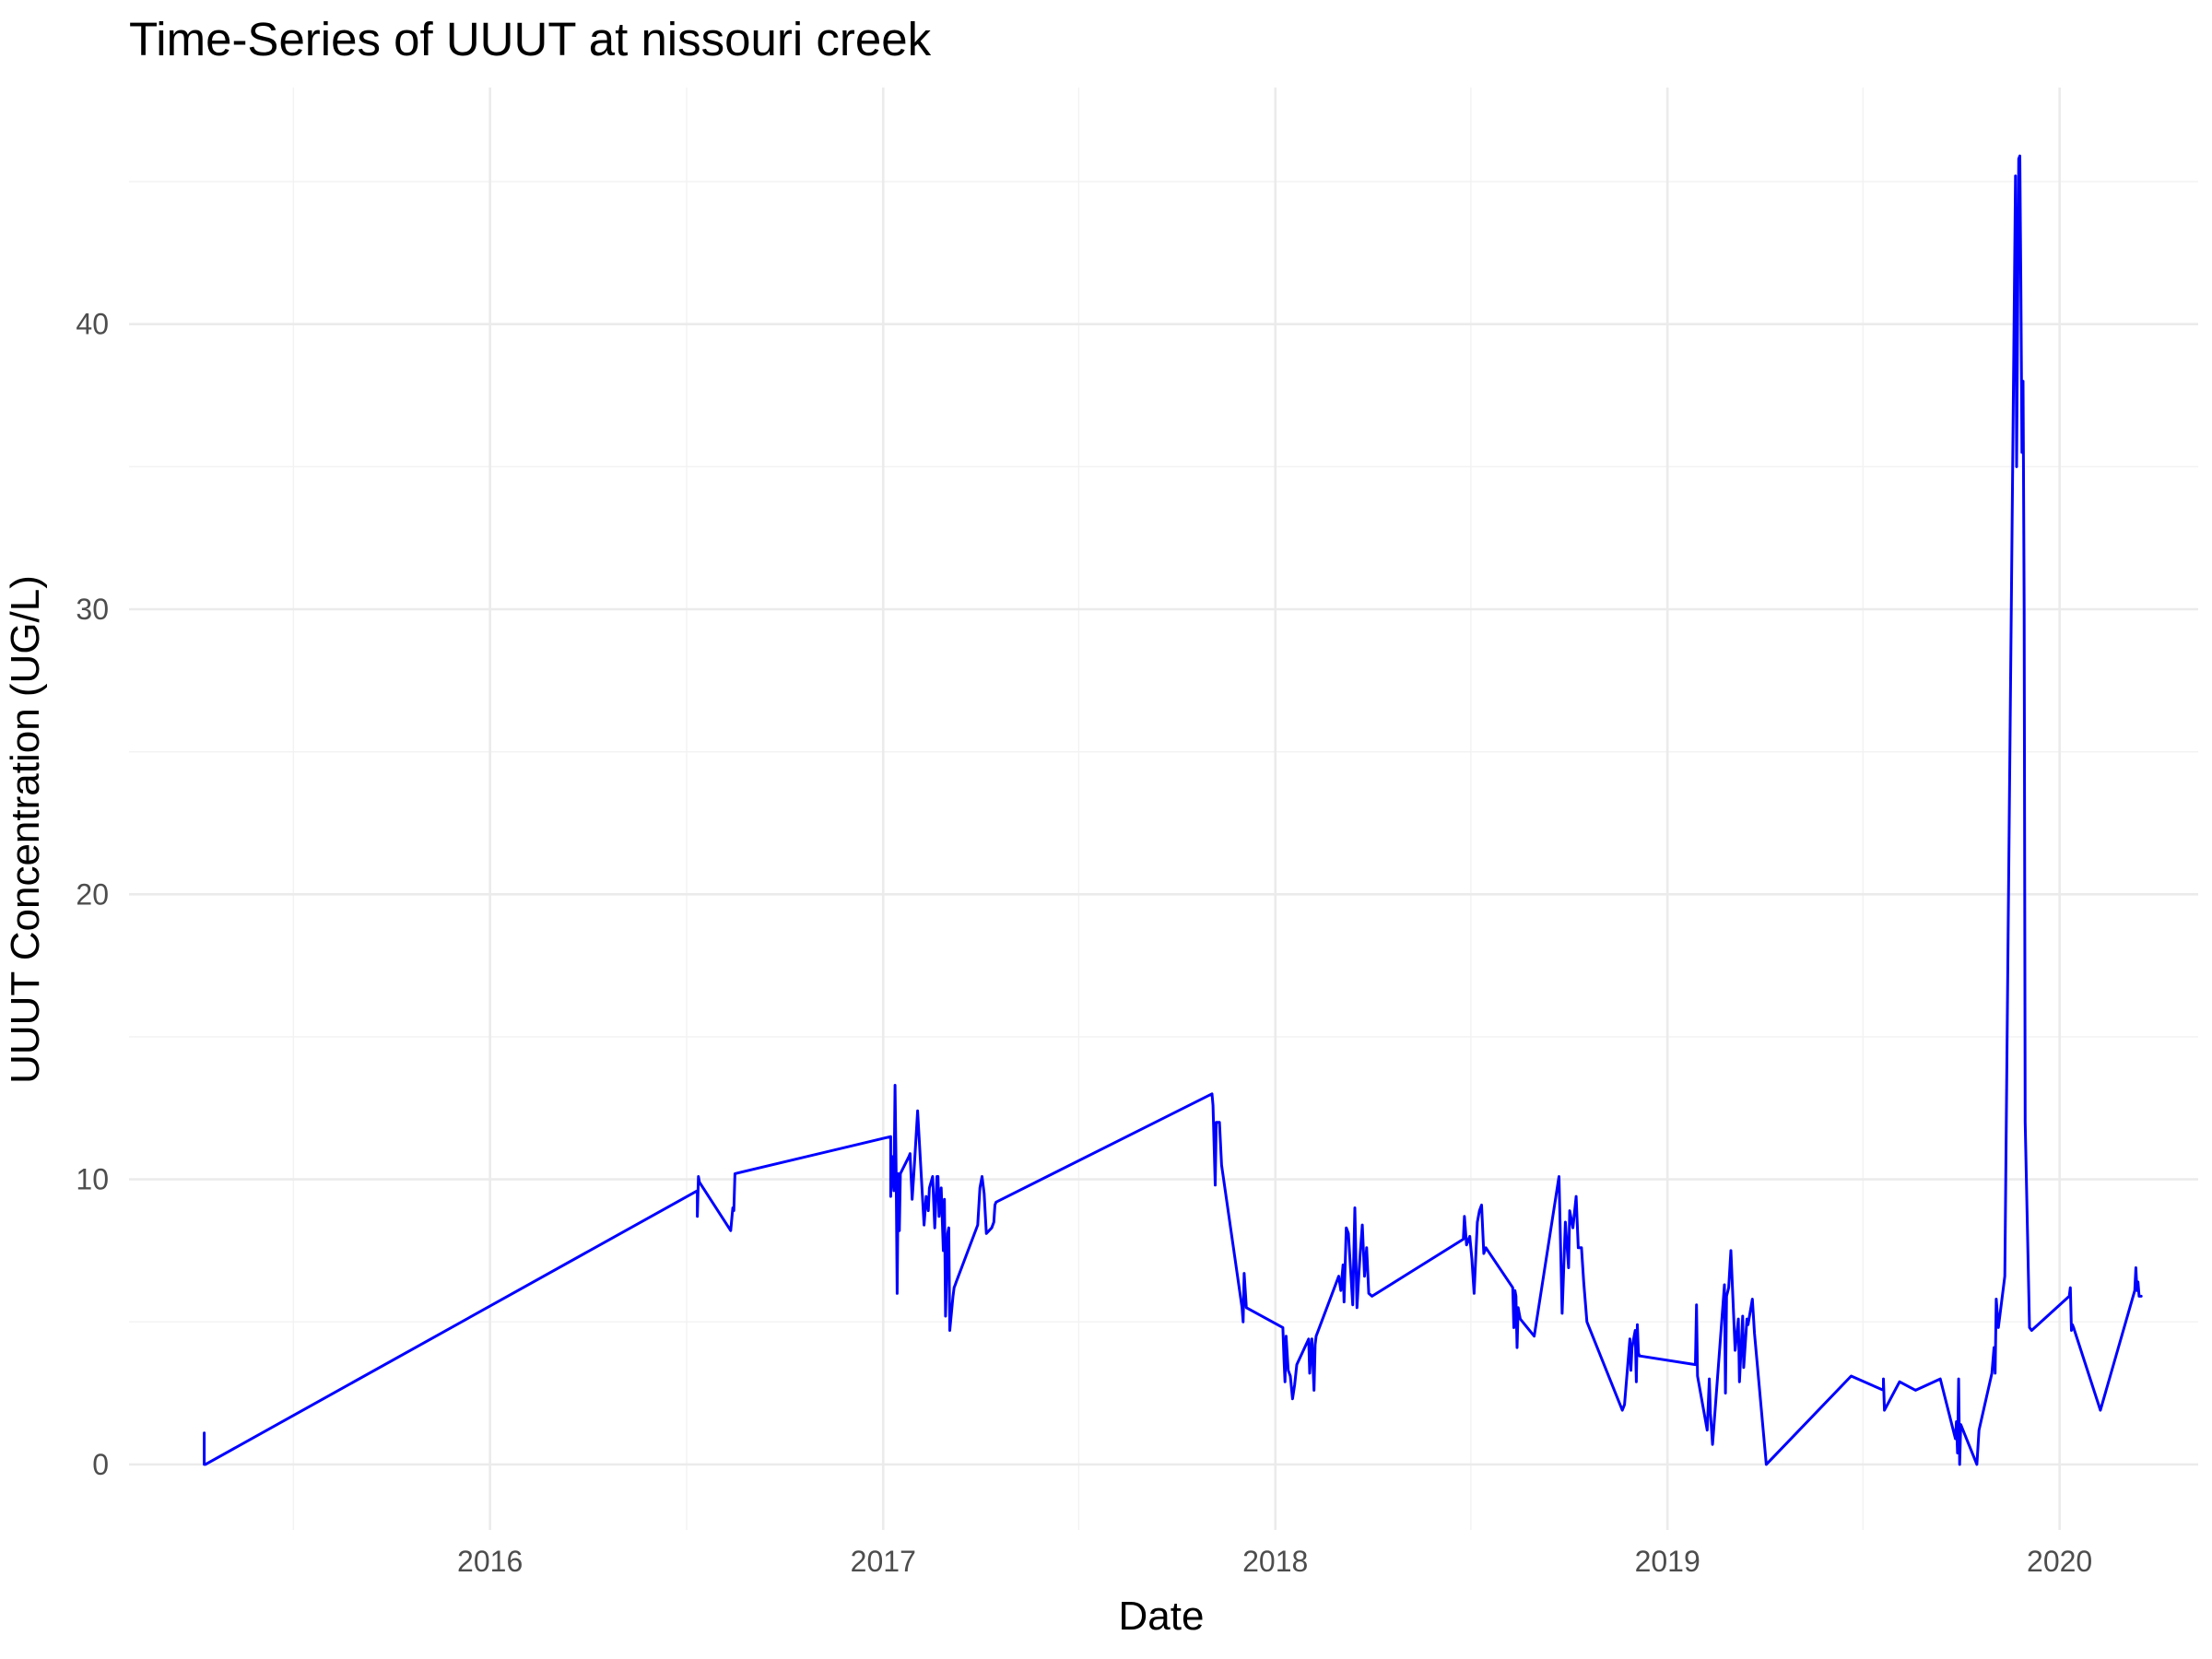  I want to click on y-tick-label: 20, so click(92, 894).